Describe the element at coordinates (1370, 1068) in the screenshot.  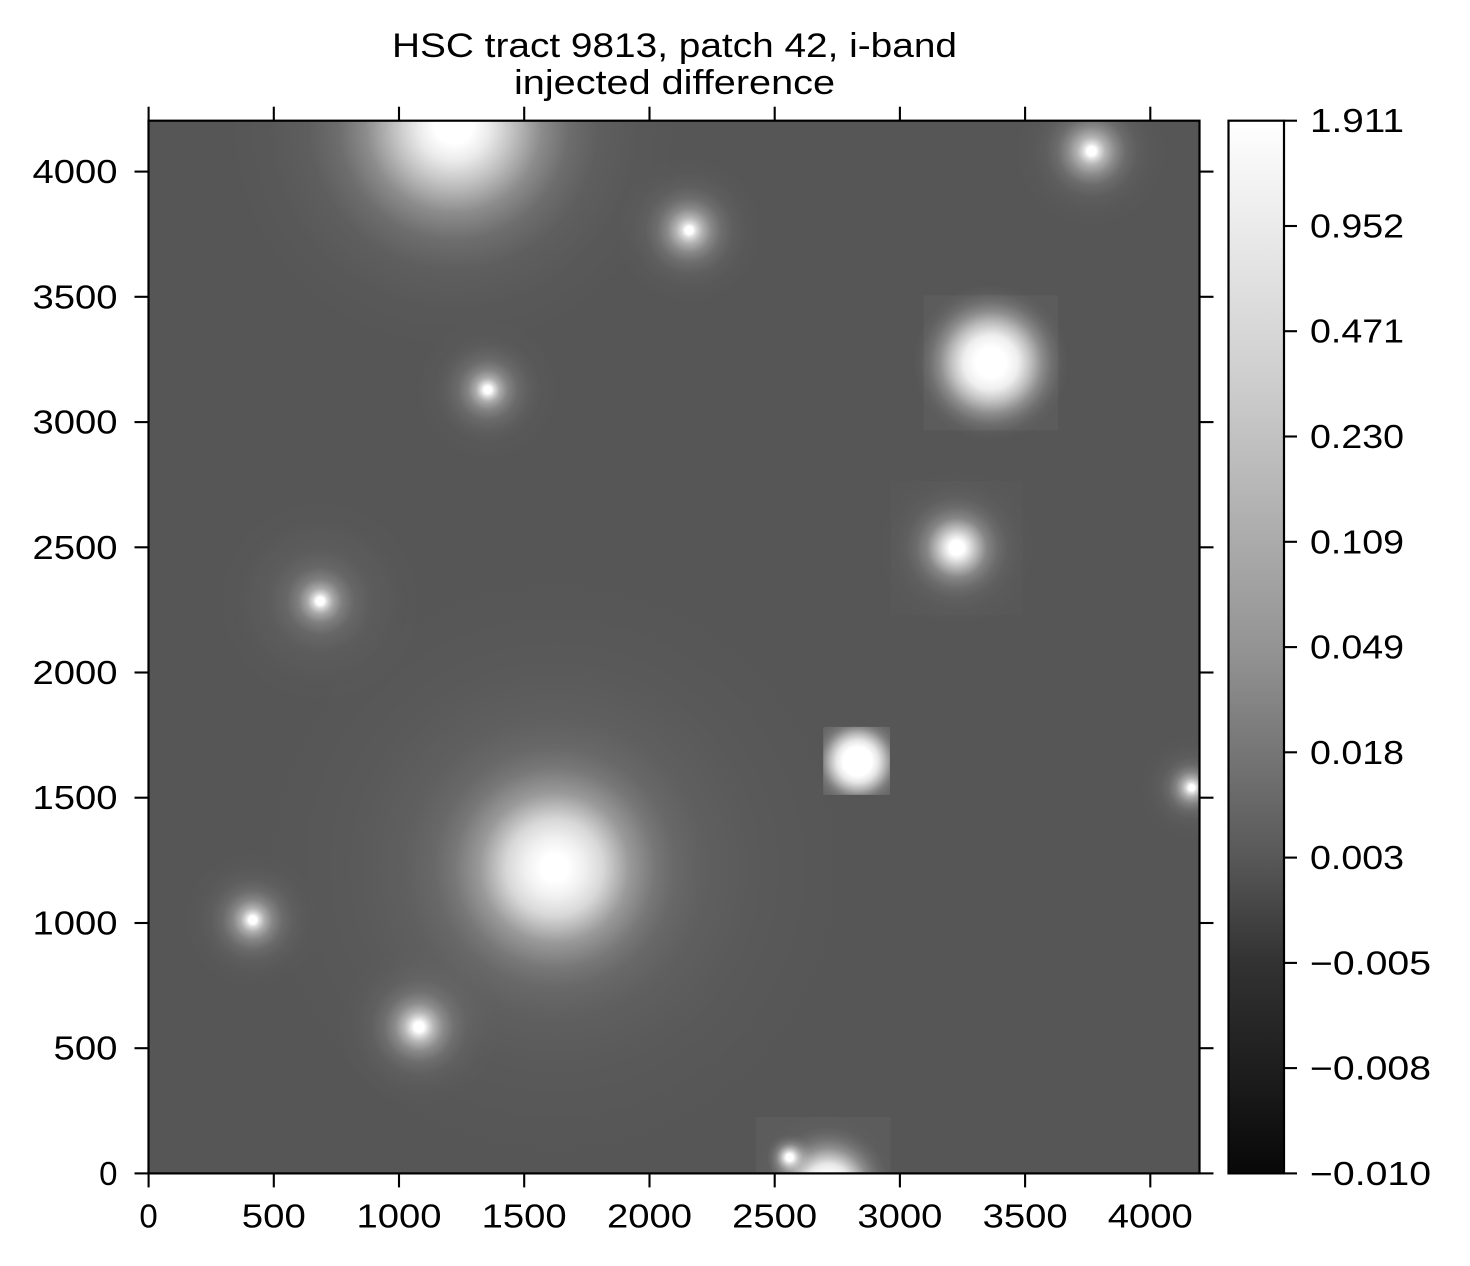
I see `svg-text: −0.008` at that location.